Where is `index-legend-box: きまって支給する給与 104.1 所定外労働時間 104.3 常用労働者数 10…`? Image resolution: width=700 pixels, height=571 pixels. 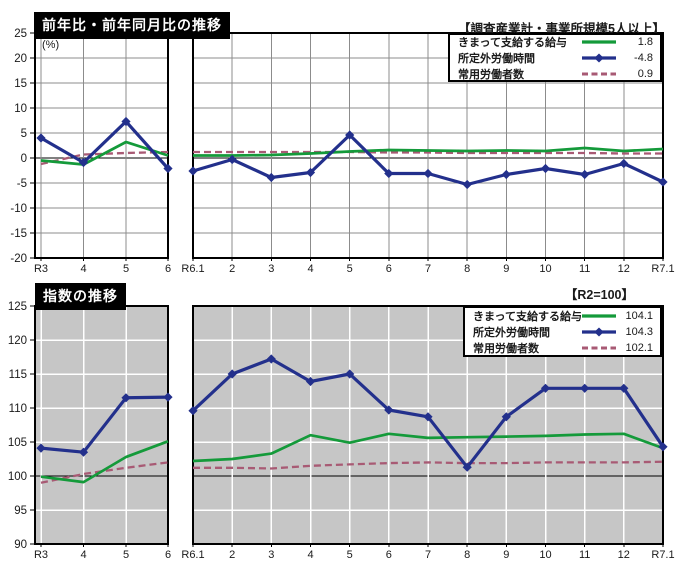
index-legend-box: きまって支給する給与 104.1 所定外労働時間 104.3 常用労働者数 10… is located at coordinates (562, 331).